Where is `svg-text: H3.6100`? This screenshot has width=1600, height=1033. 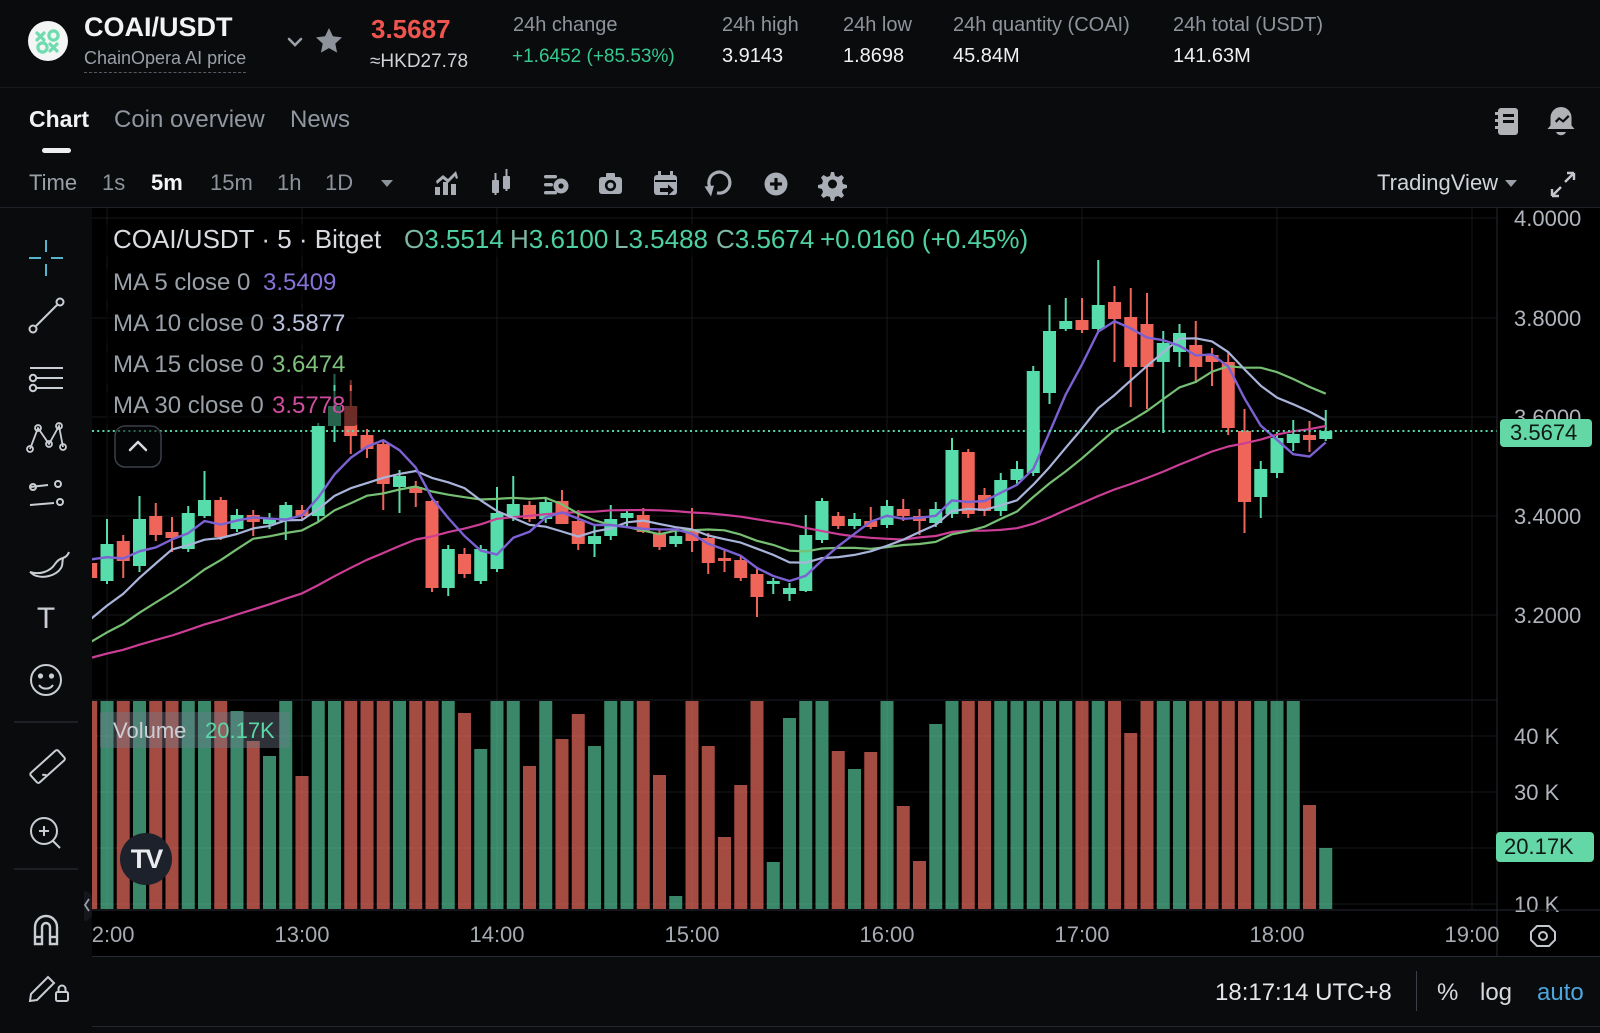
svg-text: H3.6100 is located at coordinates (559, 239).